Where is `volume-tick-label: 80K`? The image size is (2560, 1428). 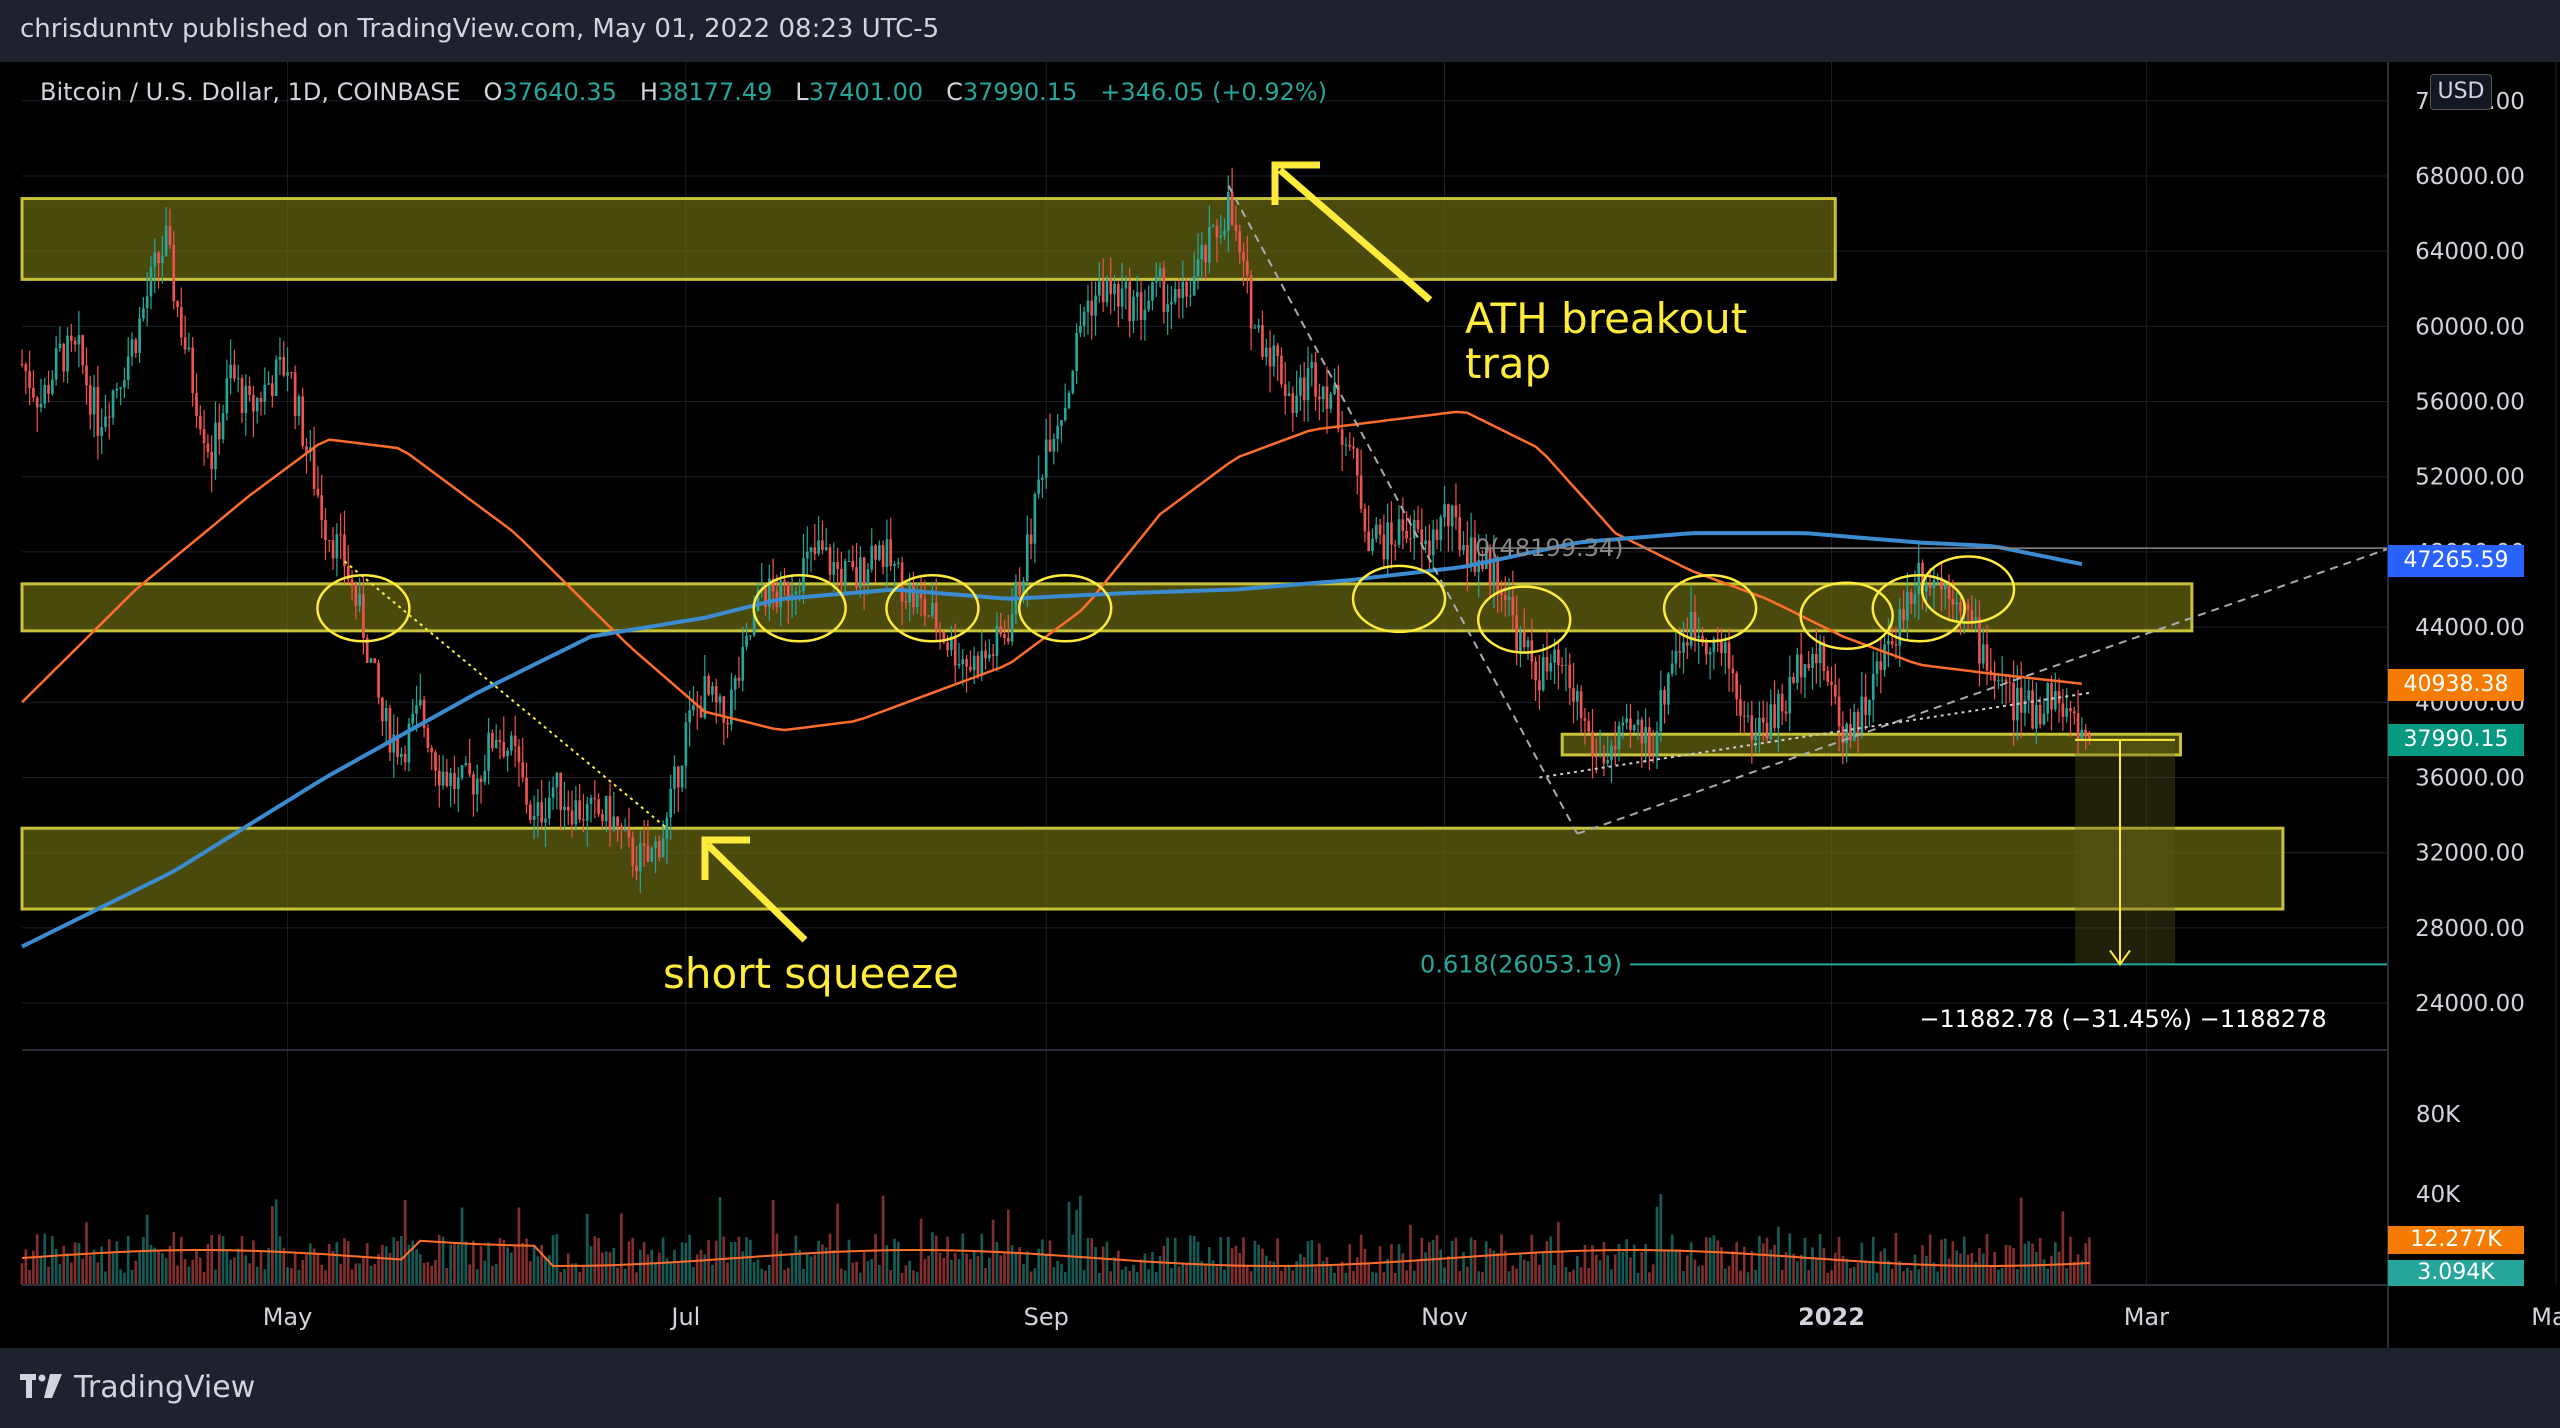
volume-tick-label: 80K is located at coordinates (2438, 1115).